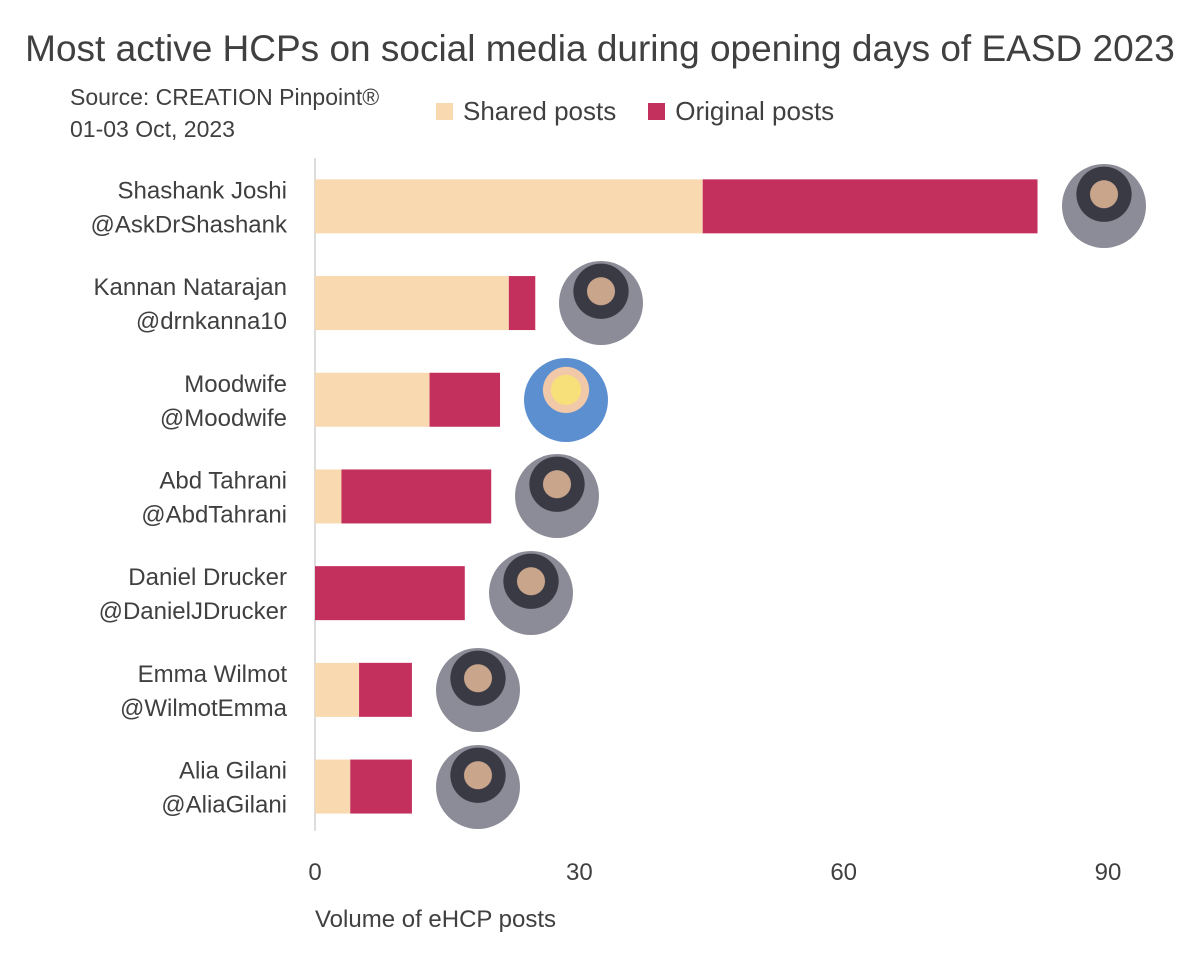 The height and width of the screenshot is (976, 1200). I want to click on legend-swatch-original, so click(657, 111).